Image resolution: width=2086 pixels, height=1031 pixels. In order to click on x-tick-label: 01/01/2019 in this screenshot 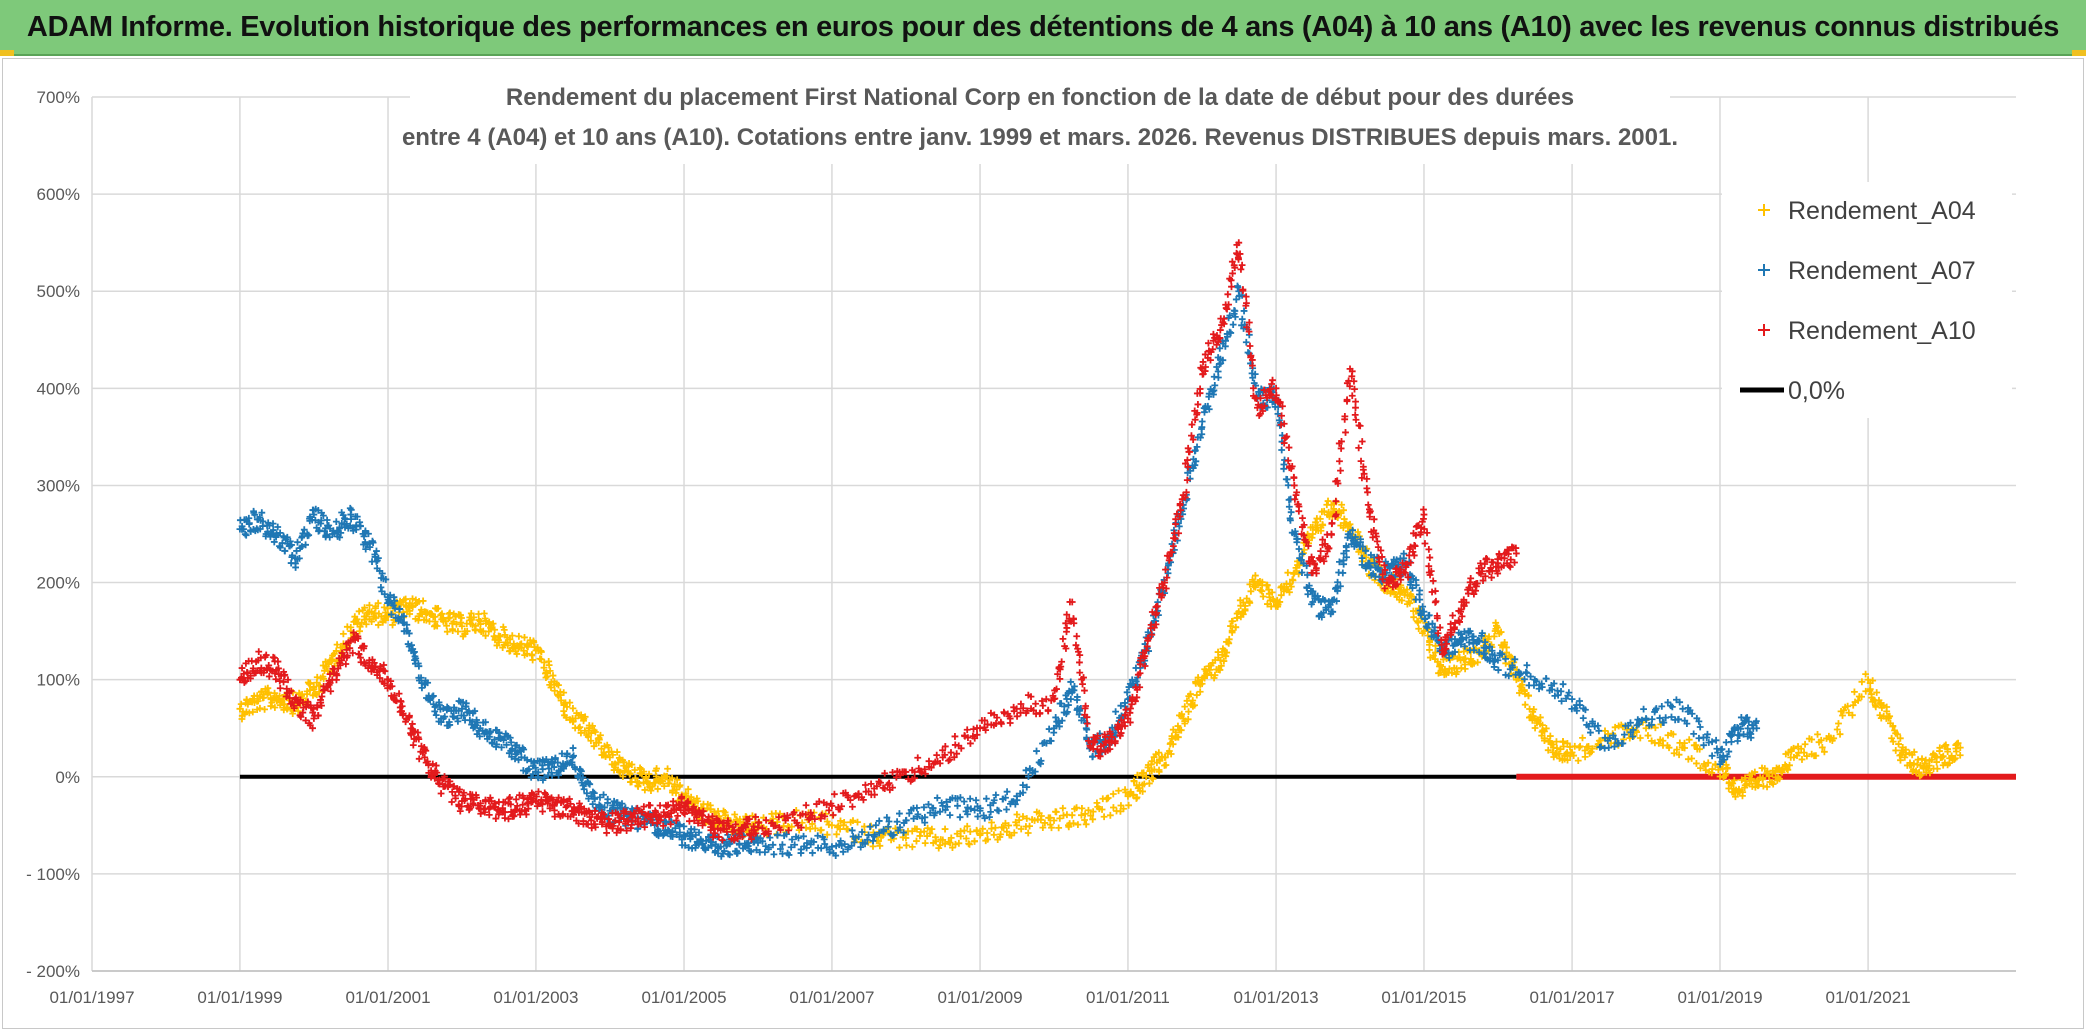, I will do `click(1719, 997)`.